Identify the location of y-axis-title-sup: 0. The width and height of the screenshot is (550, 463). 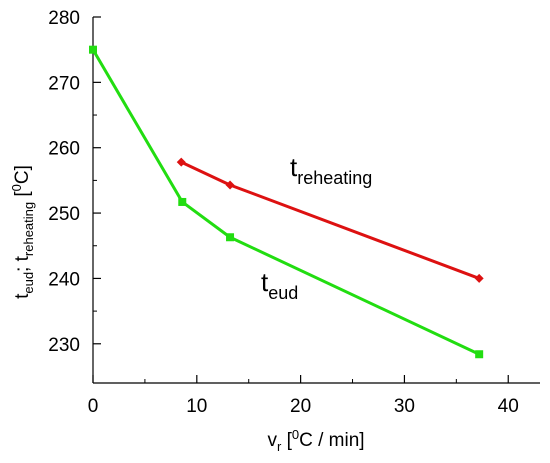
(16, 187).